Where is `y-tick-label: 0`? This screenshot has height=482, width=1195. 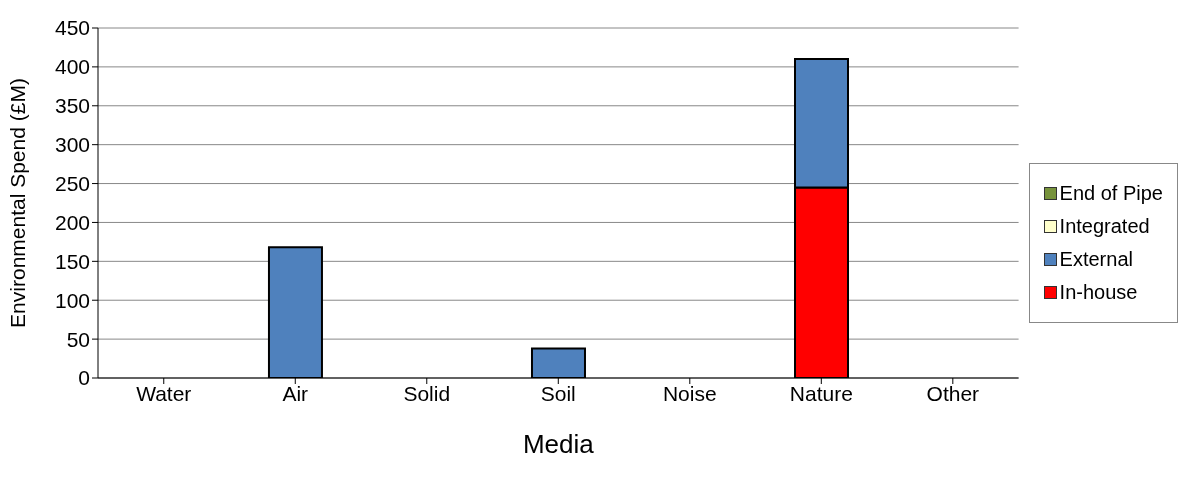
y-tick-label: 0 is located at coordinates (84, 378).